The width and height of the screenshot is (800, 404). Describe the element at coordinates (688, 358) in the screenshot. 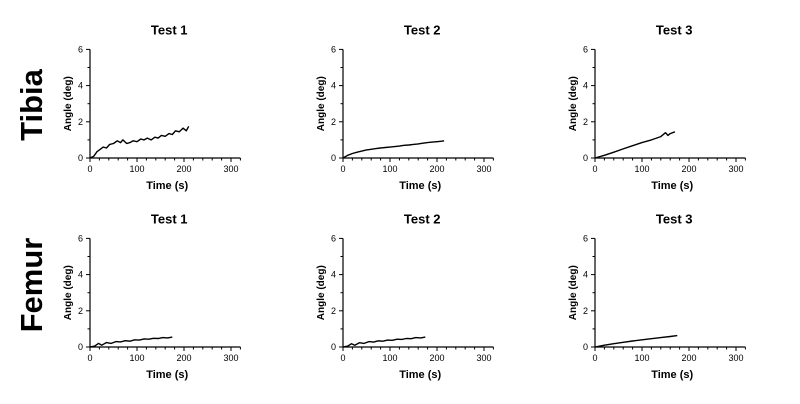

I see `chart-6-x-tick-label: 200` at that location.